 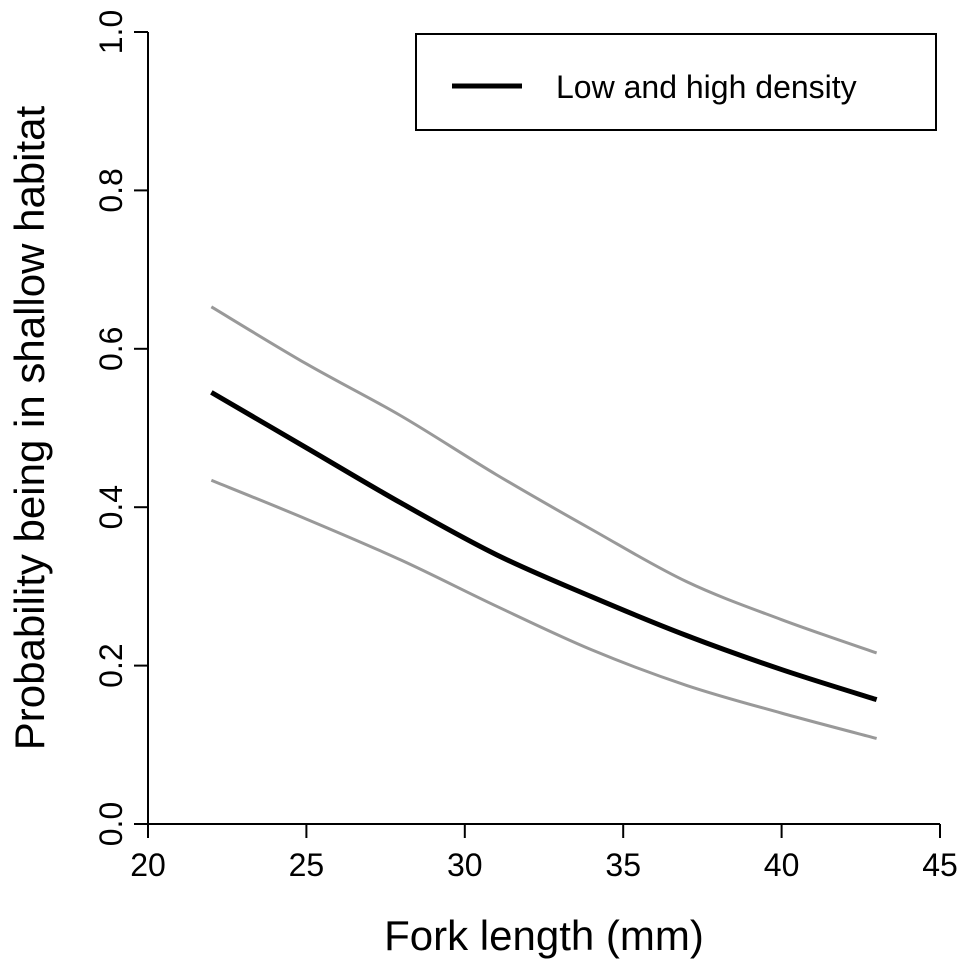 I want to click on y-tick-label: 0.6, so click(x=111, y=349).